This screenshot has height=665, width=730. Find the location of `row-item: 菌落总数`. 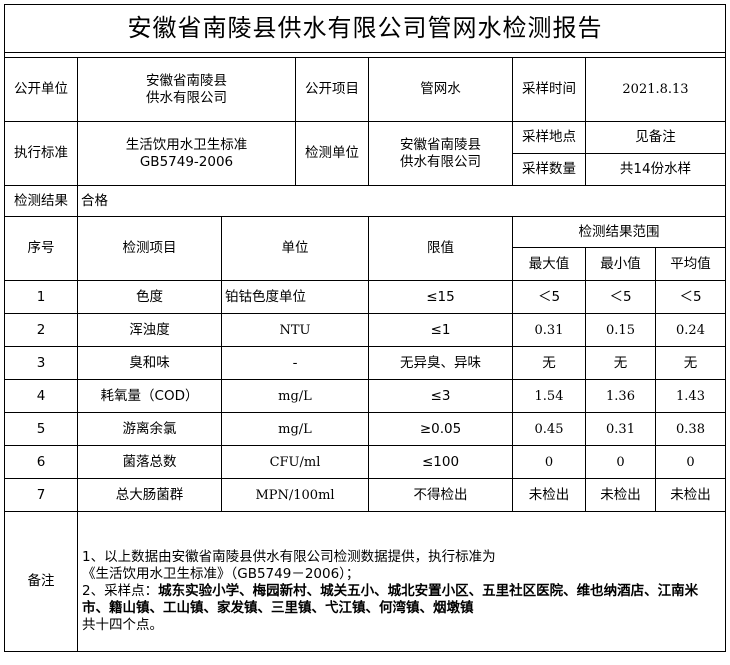

row-item: 菌落总数 is located at coordinates (149, 462).